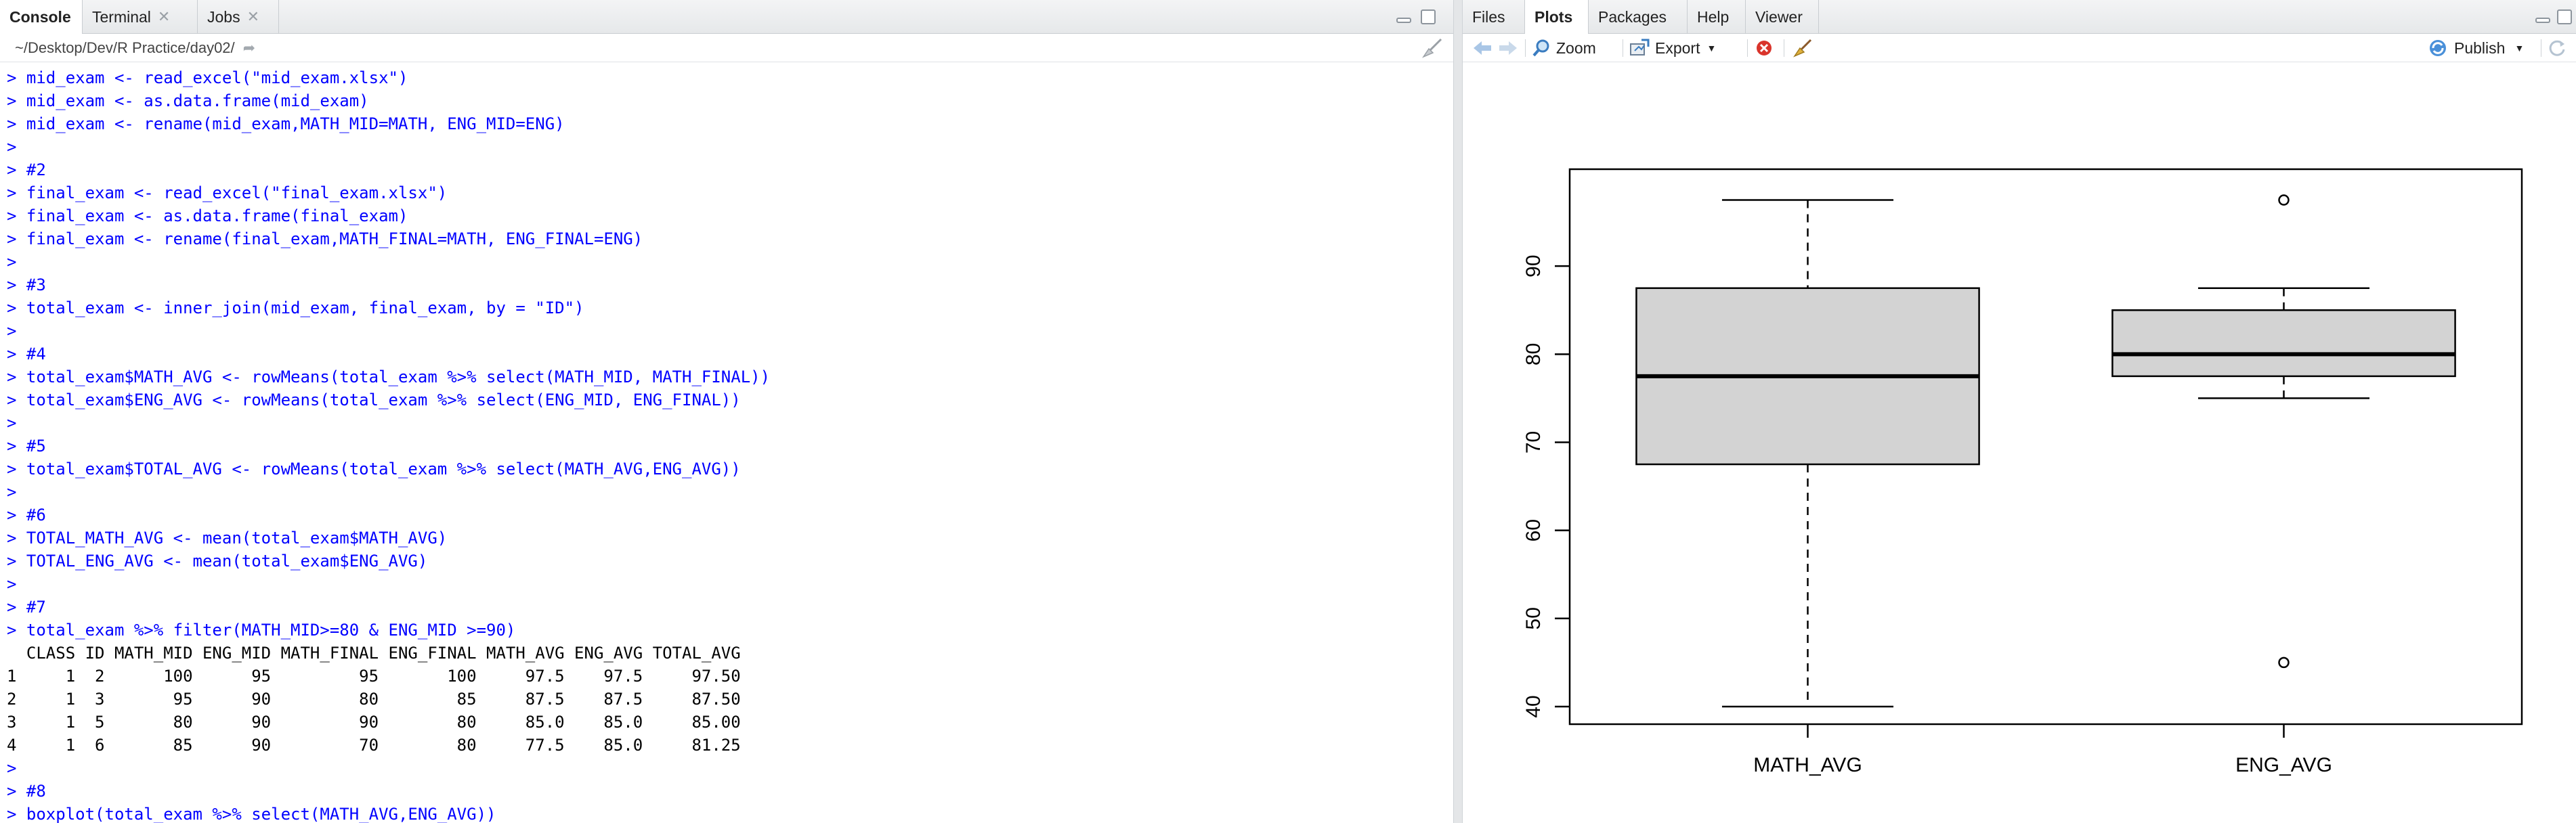 The height and width of the screenshot is (823, 2576). I want to click on console-command-line: > #5, so click(26, 446).